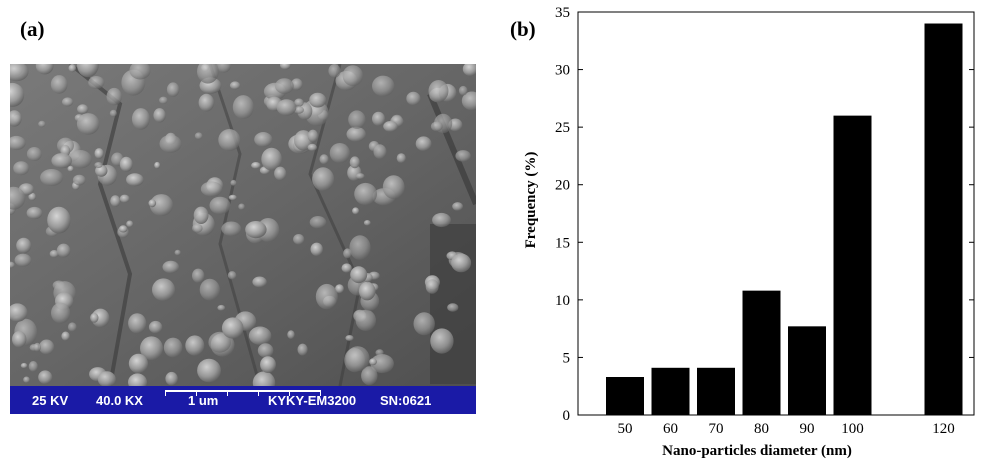 Image resolution: width=984 pixels, height=460 pixels. What do you see at coordinates (943, 429) in the screenshot?
I see `x-tick-label: 120` at bounding box center [943, 429].